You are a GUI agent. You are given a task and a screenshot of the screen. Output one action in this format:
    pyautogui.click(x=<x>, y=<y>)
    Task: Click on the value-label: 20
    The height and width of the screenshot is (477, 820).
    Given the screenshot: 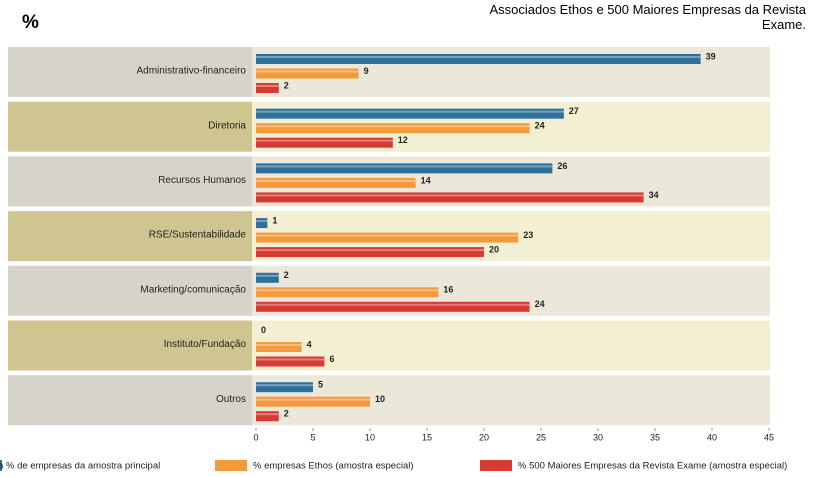 What is the action you would take?
    pyautogui.click(x=494, y=249)
    